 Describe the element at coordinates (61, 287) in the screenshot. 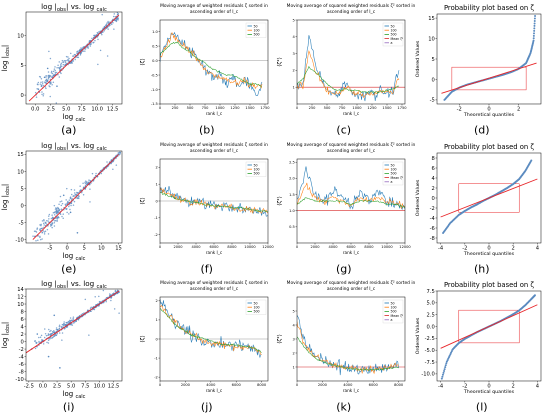

I see `chart-title-part: obs` at that location.